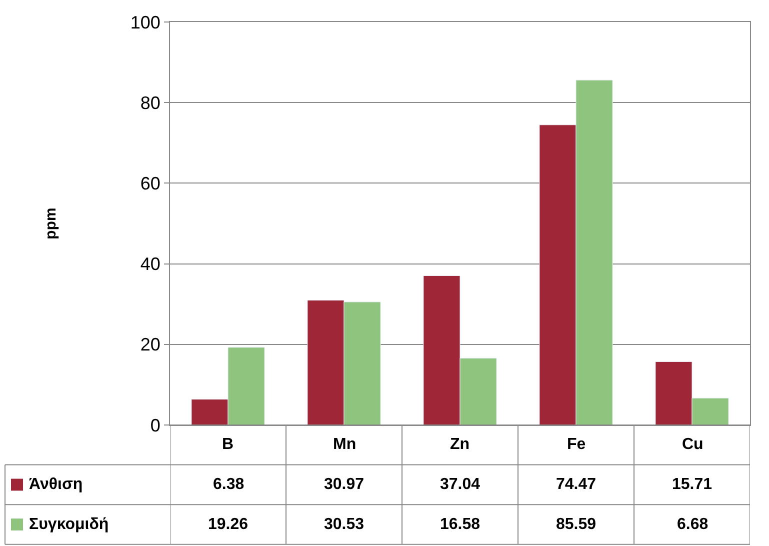  Describe the element at coordinates (150, 184) in the screenshot. I see `y-tick-label: 60` at that location.